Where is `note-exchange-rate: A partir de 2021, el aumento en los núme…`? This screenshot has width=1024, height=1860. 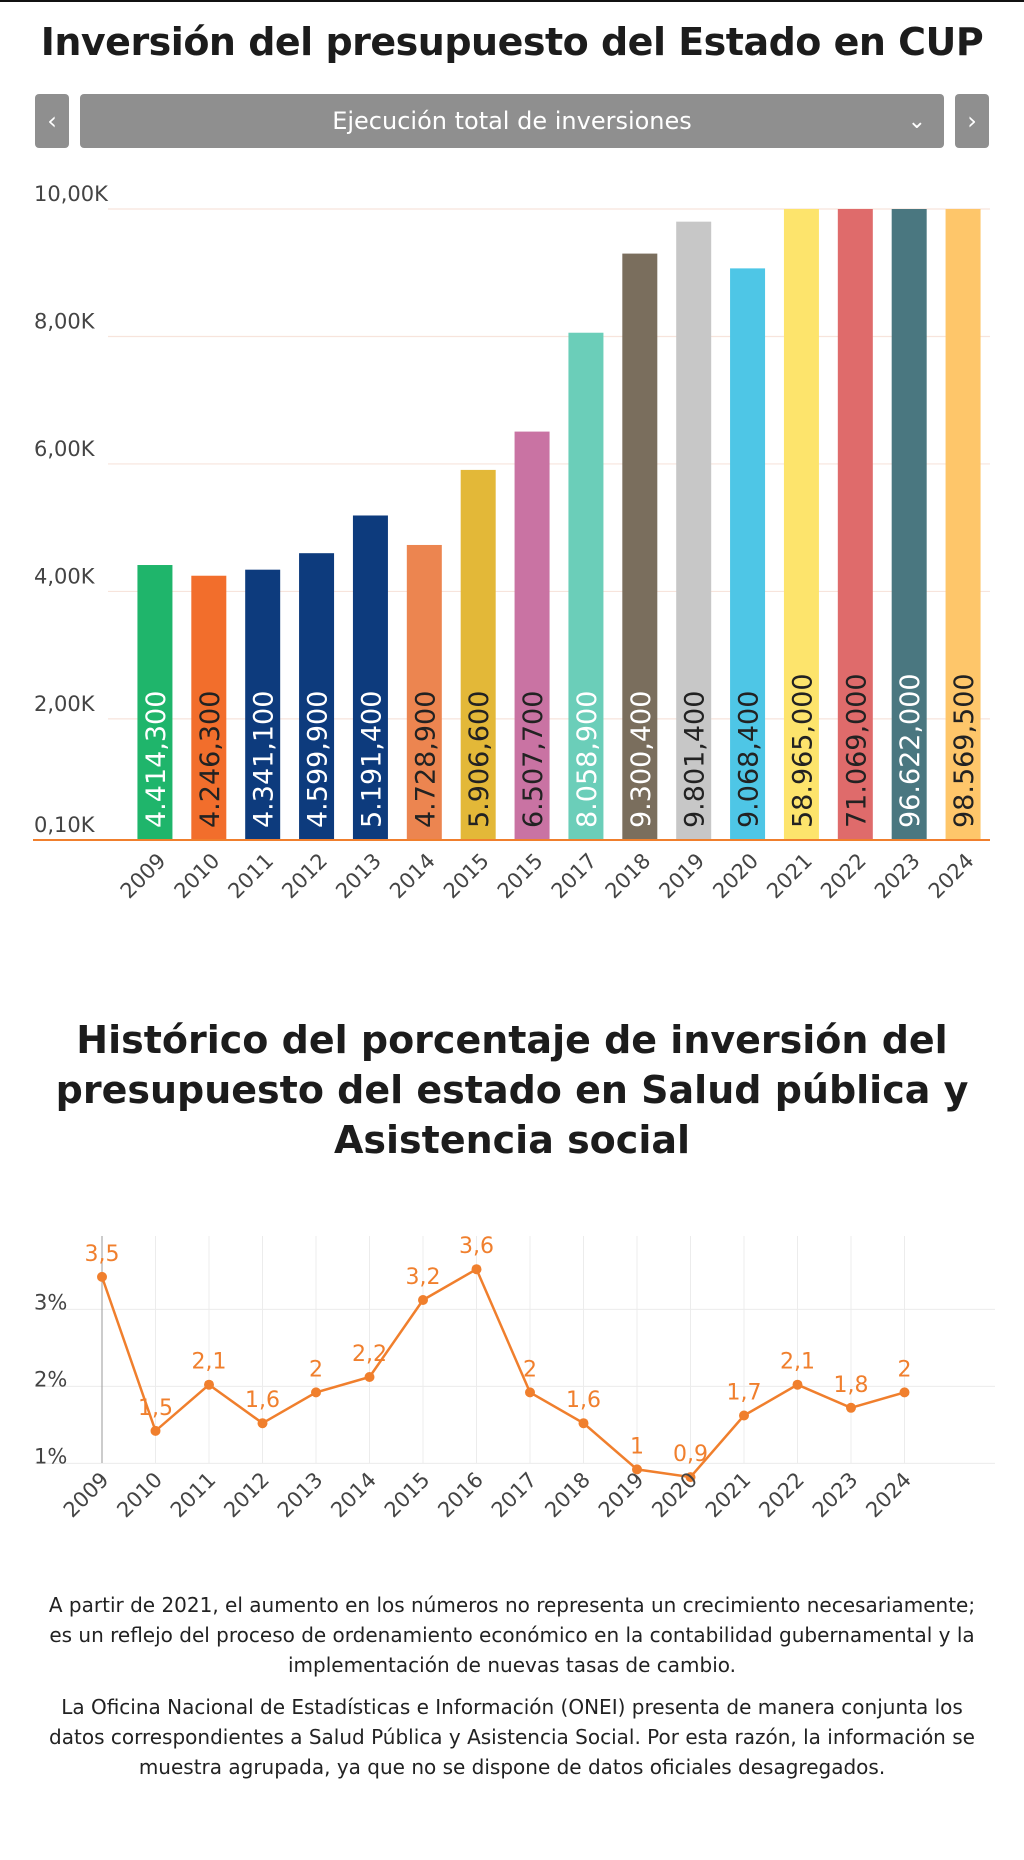 note-exchange-rate: A partir de 2021, el aumento en los núme… is located at coordinates (512, 1635).